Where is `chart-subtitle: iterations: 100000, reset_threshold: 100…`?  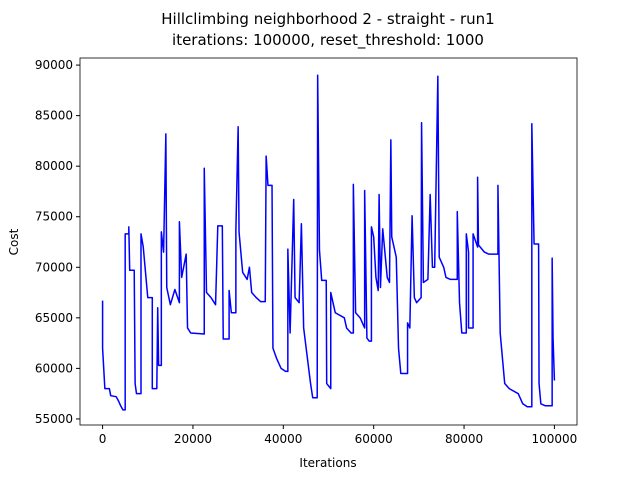
chart-subtitle: iterations: 100000, reset_threshold: 100… is located at coordinates (328, 40).